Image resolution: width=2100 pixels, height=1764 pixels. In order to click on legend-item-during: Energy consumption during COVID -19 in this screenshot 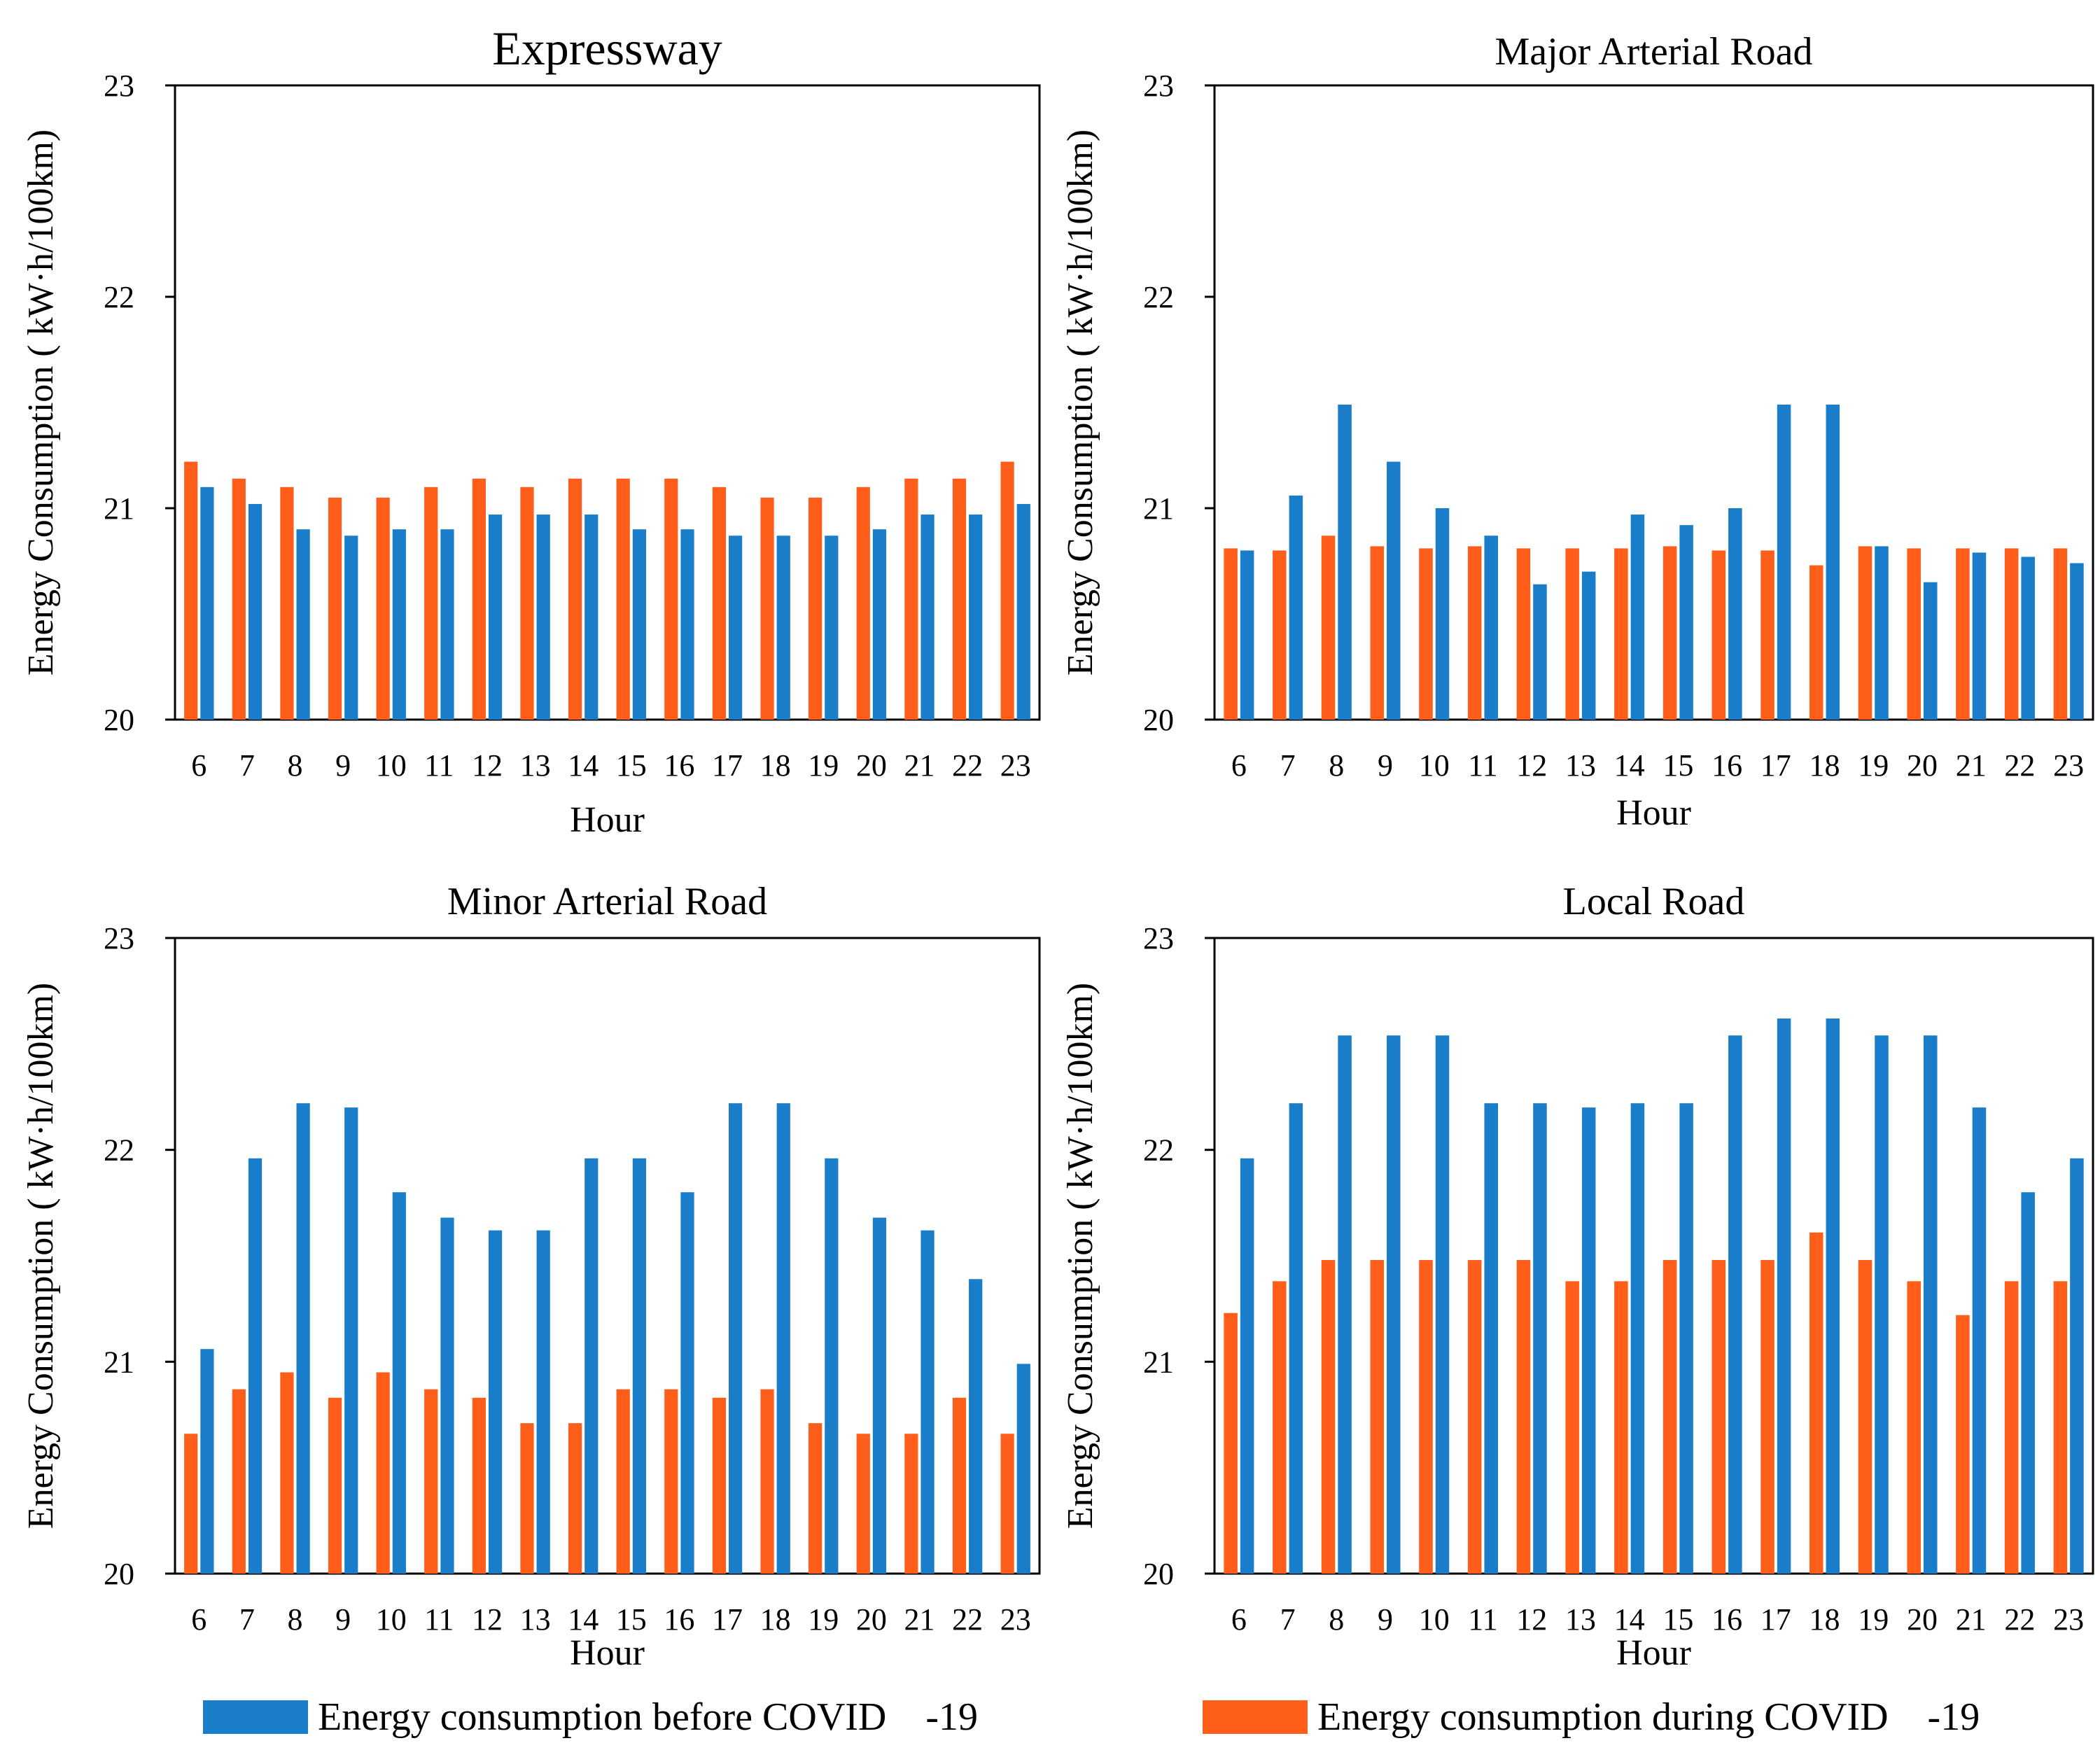, I will do `click(1591, 1717)`.